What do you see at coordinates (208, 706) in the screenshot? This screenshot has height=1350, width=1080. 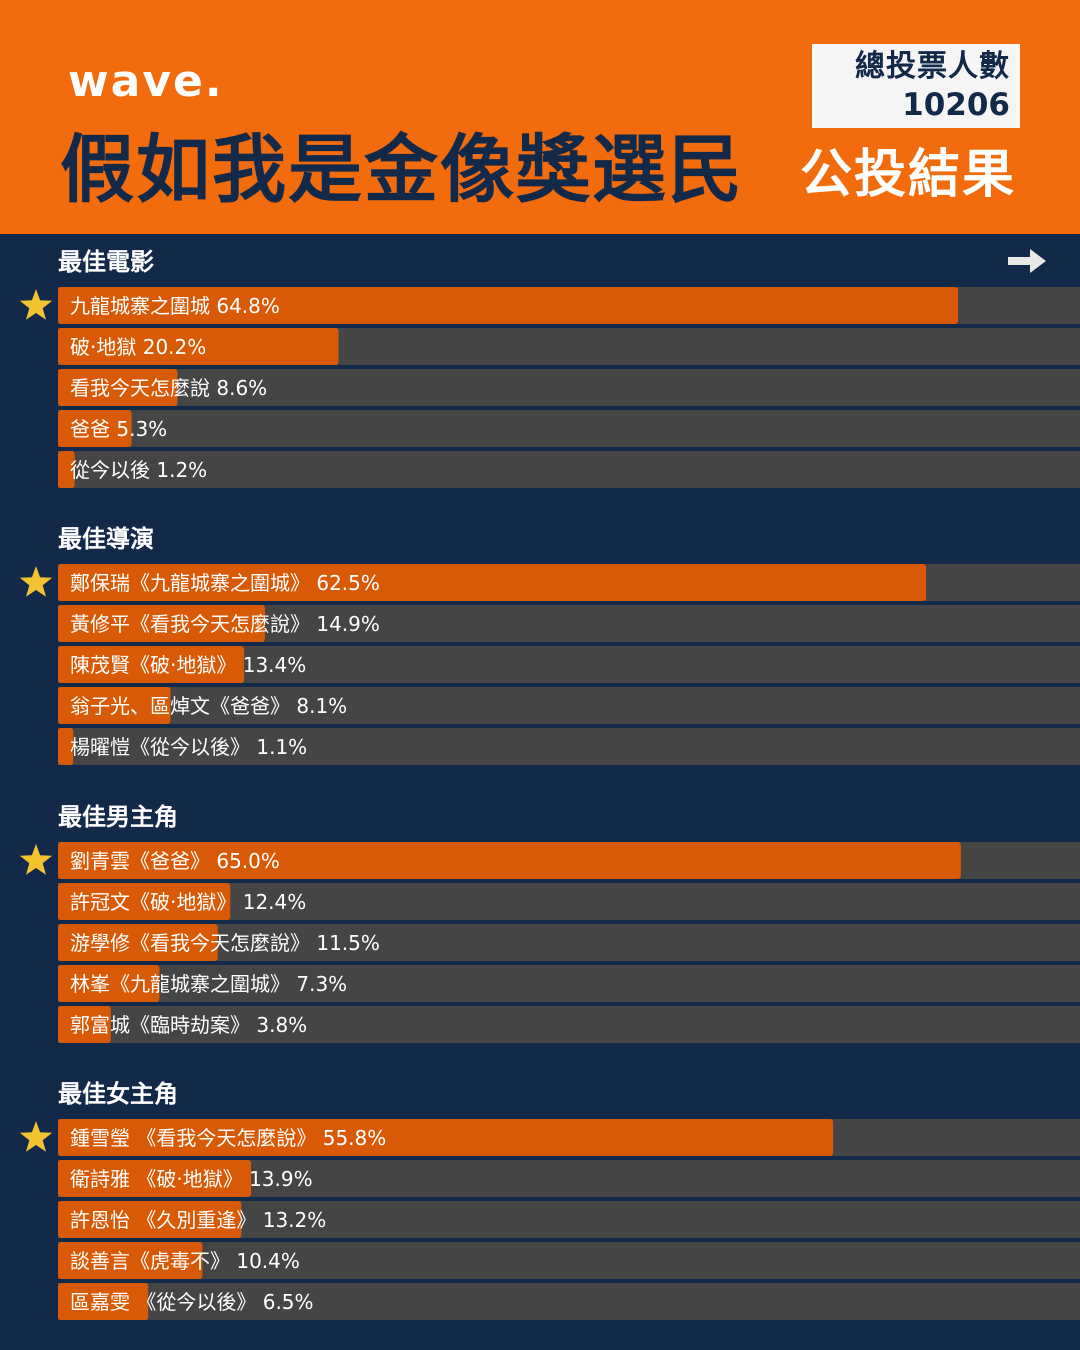 I see `bar-label: 翁子光、區焯文《爸爸》 8.1%` at bounding box center [208, 706].